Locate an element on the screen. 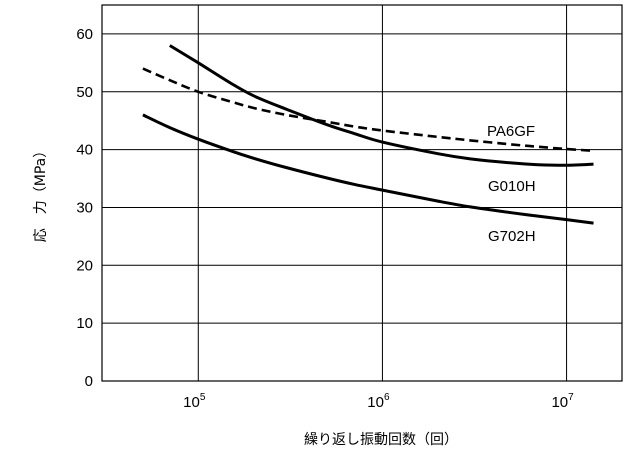 This screenshot has height=457, width=630. y-tick-label: 50 is located at coordinates (84, 92).